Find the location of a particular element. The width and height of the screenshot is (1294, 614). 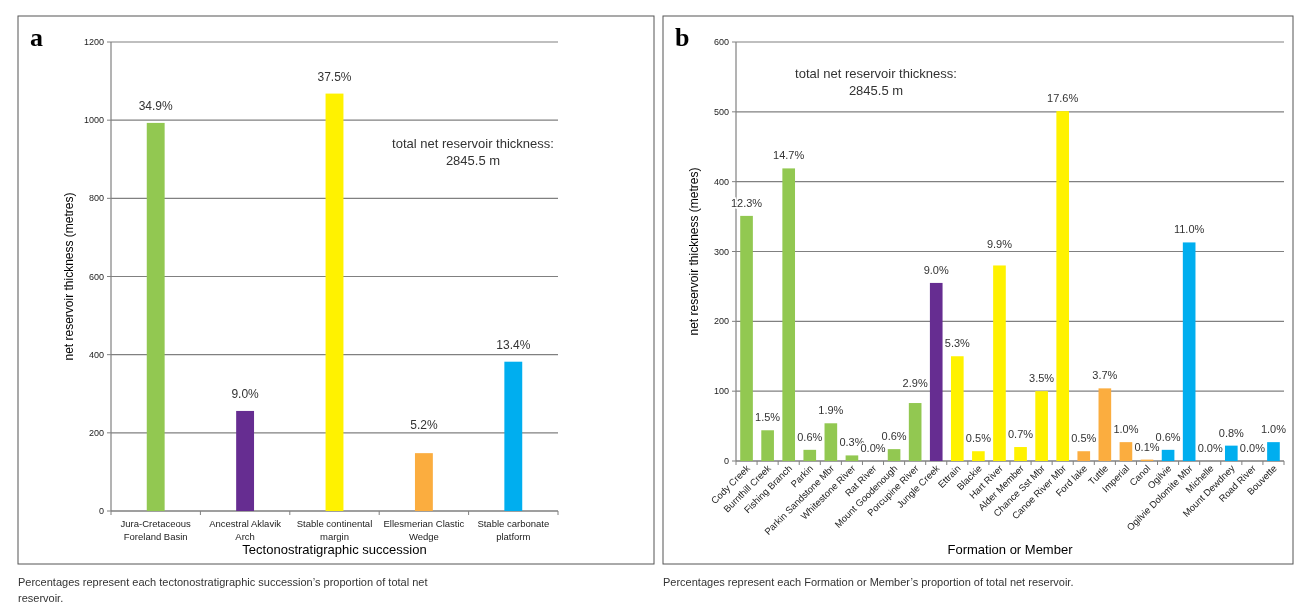

annotation: 17.6% is located at coordinates (1063, 98).